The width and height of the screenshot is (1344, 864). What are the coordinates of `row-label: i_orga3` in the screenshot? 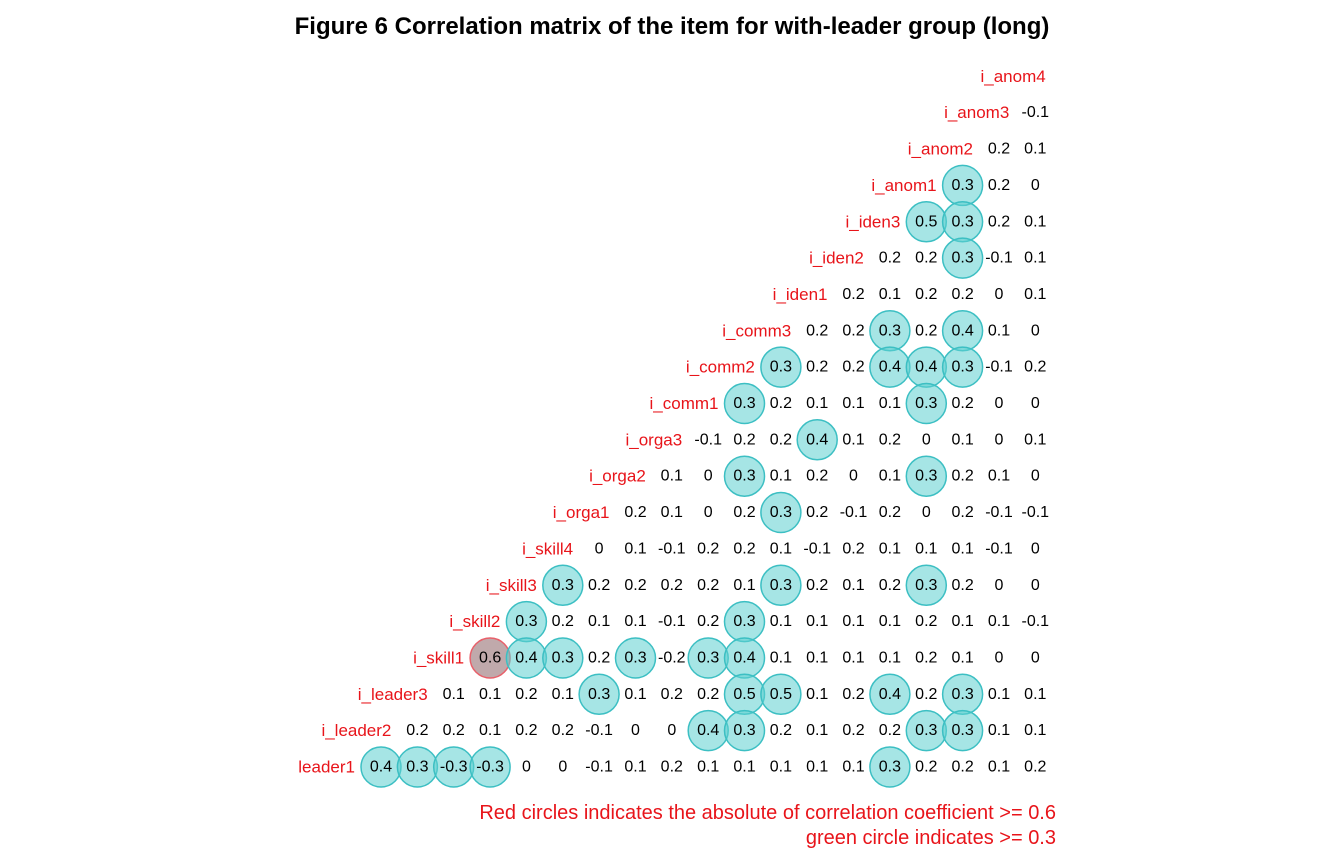 It's located at (653, 439).